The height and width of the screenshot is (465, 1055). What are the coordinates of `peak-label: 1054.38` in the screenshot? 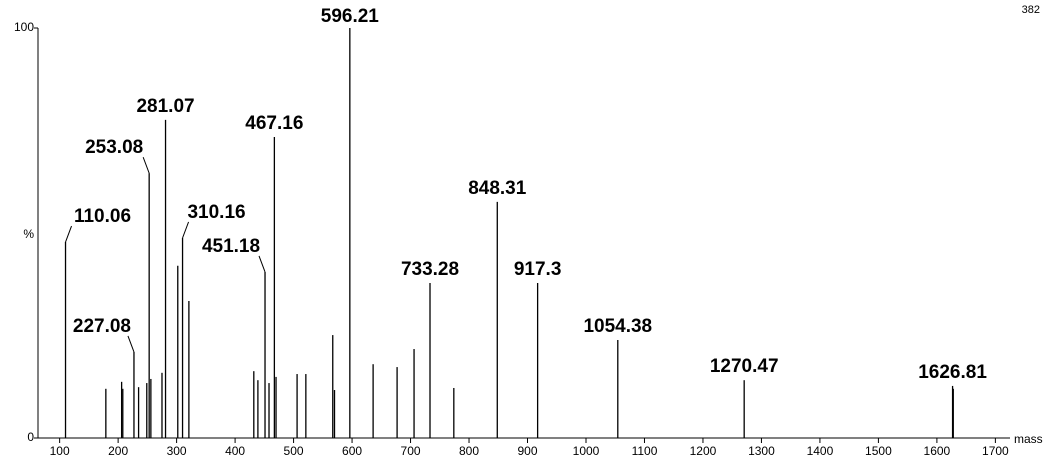 It's located at (617, 326).